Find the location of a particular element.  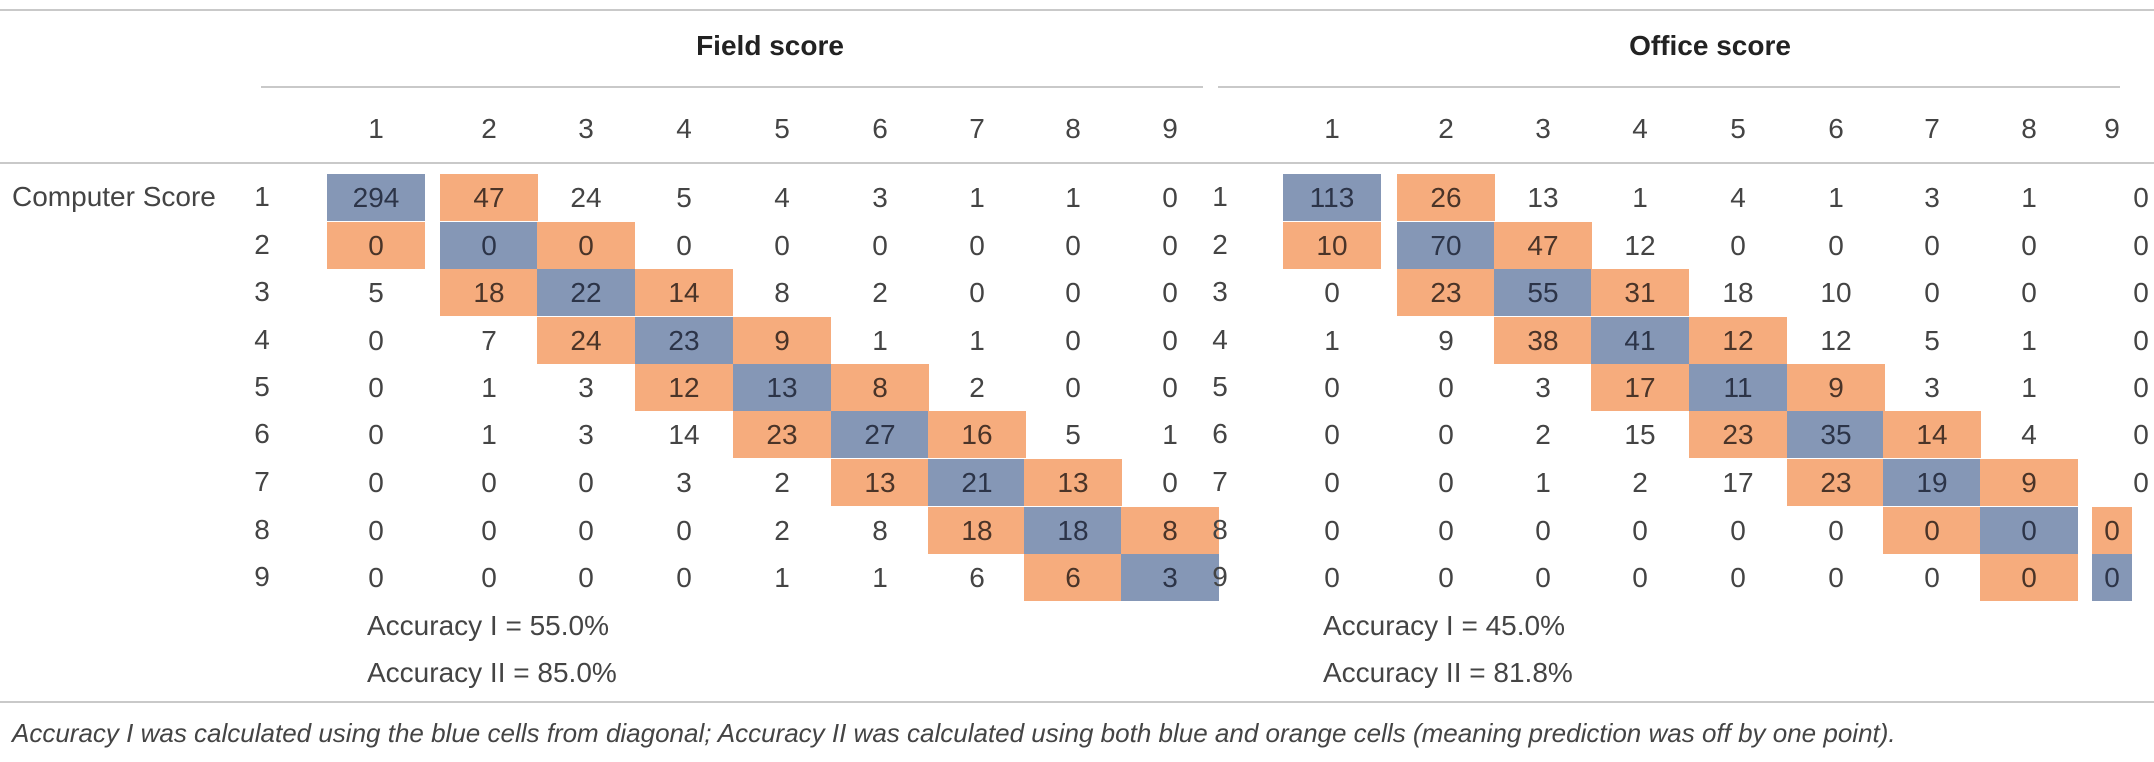

office-cell-r9-c7: 0 is located at coordinates (1932, 577).